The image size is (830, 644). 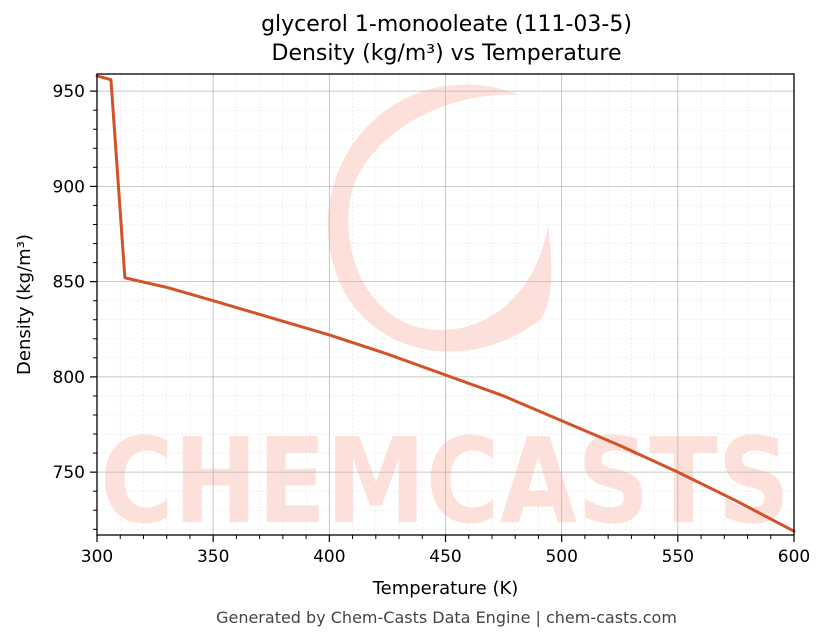 What do you see at coordinates (69, 283) in the screenshot?
I see `y-tick-label: 850` at bounding box center [69, 283].